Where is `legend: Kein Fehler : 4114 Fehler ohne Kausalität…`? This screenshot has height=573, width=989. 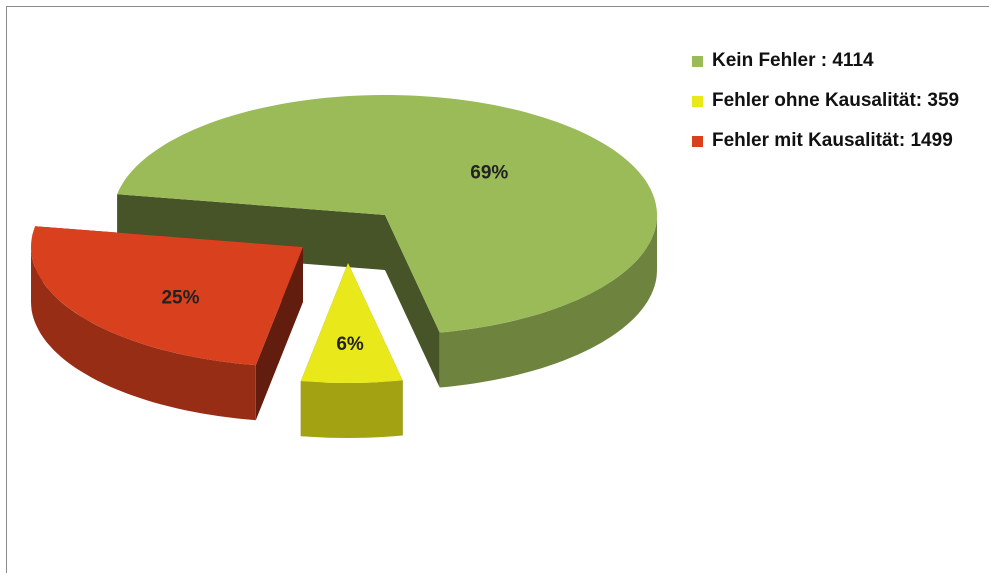 legend: Kein Fehler : 4114 Fehler ohne Kausalität… is located at coordinates (837, 110).